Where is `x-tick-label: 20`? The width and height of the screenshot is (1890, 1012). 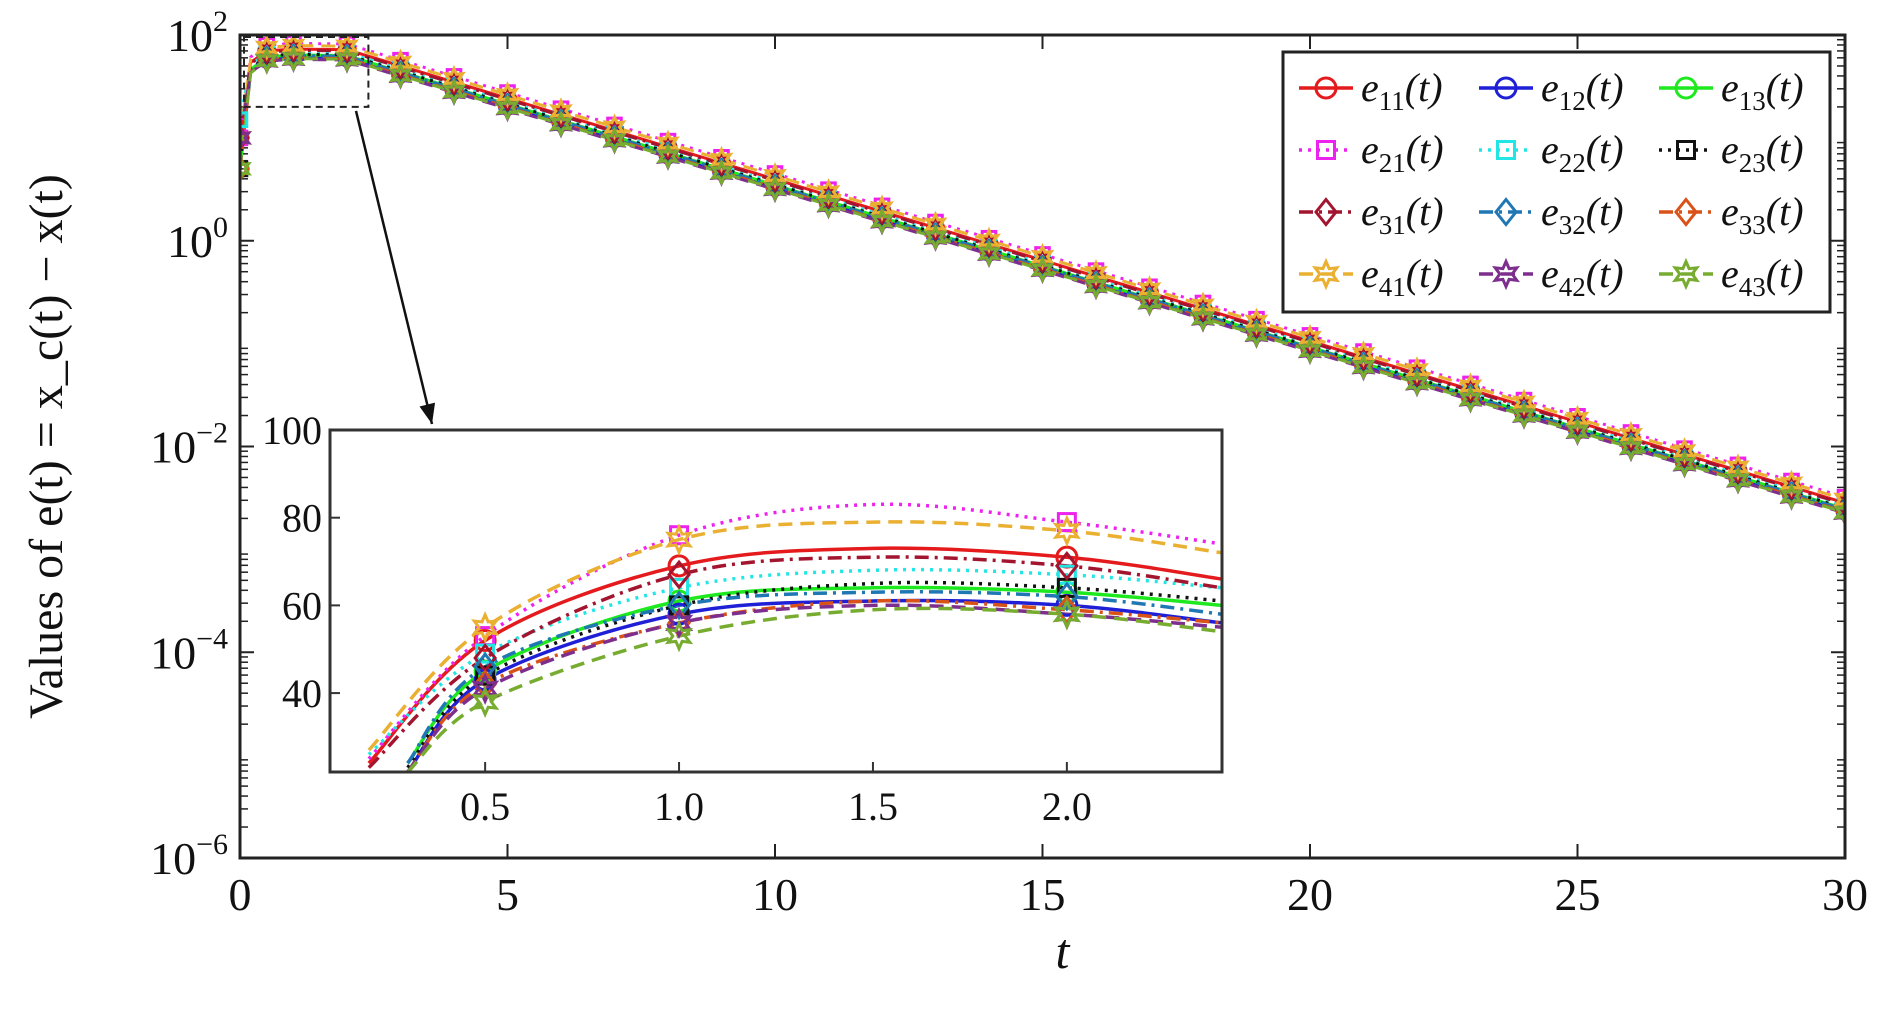 x-tick-label: 20 is located at coordinates (1310, 894).